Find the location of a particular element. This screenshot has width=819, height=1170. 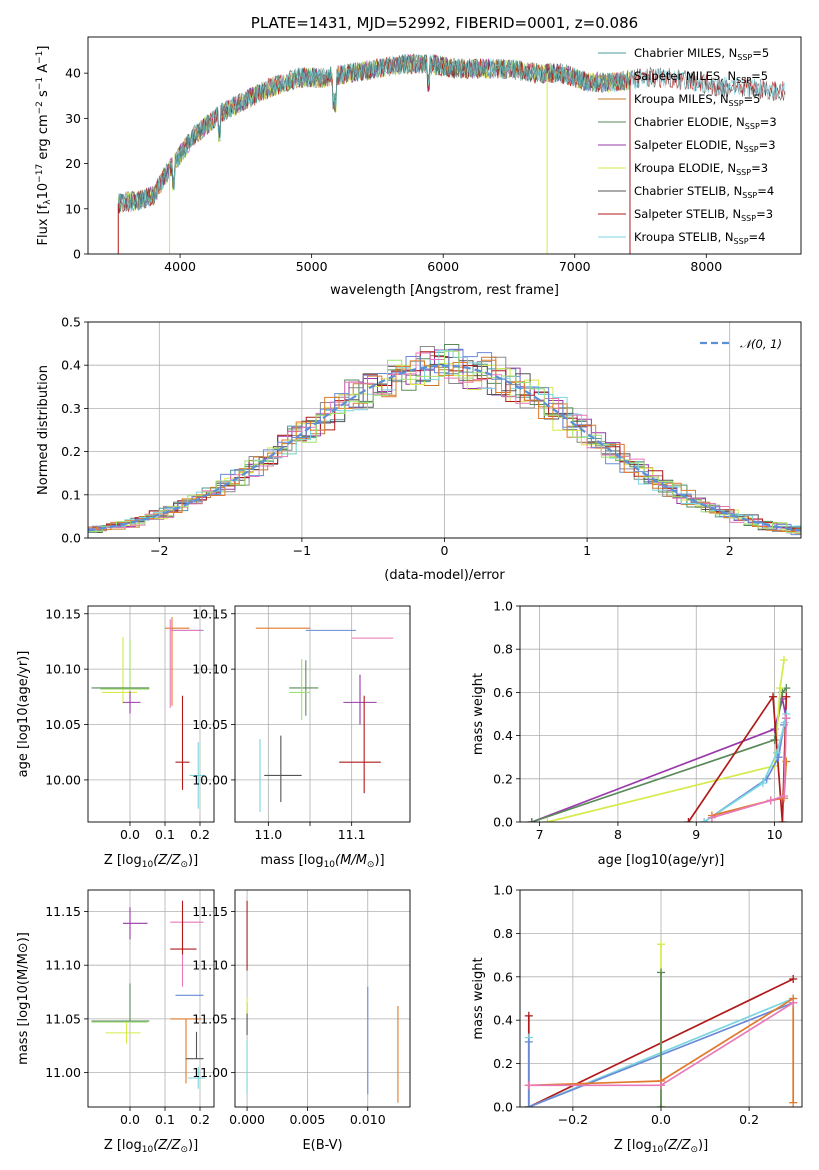

histogram-lightgreen is located at coordinates (444, 442).